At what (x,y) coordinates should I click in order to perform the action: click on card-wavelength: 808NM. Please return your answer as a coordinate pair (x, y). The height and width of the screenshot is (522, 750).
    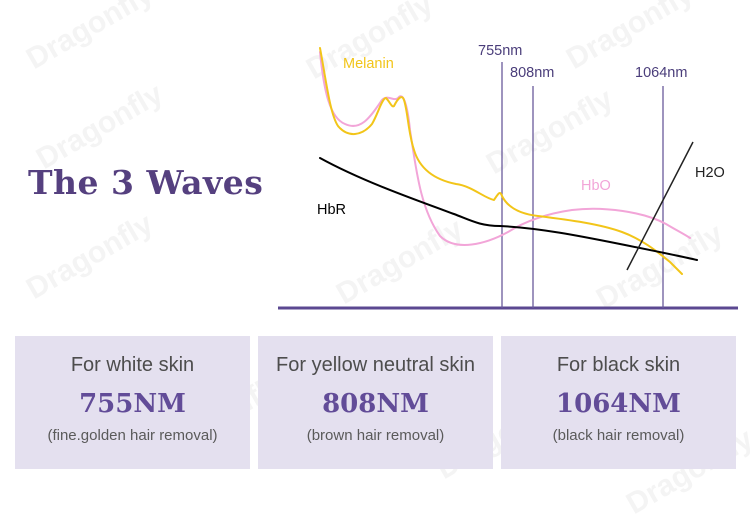
    Looking at the image, I should click on (375, 404).